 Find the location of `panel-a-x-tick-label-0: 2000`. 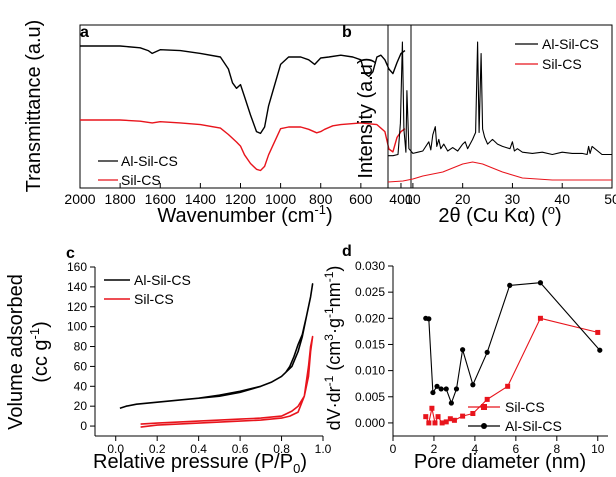

panel-a-x-tick-label-0: 2000 is located at coordinates (79, 199).